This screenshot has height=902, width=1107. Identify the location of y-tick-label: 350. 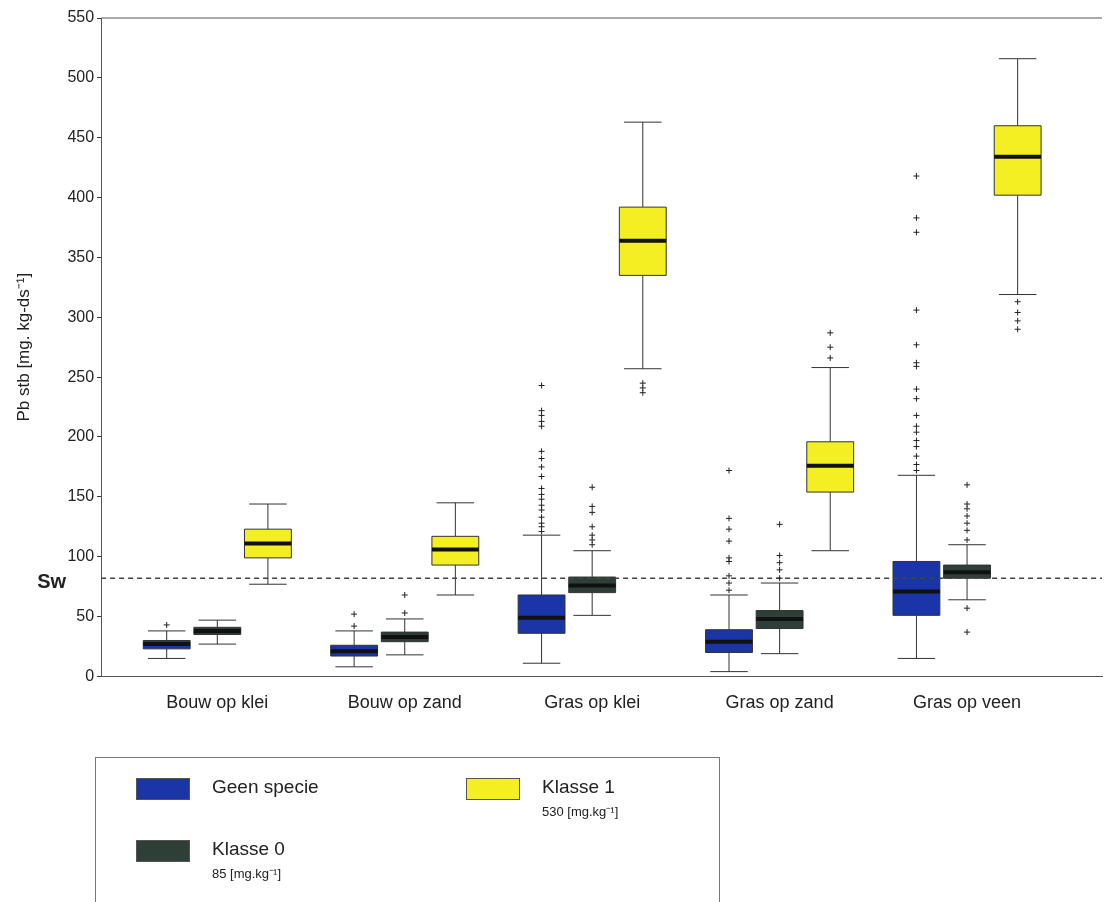
(81, 256).